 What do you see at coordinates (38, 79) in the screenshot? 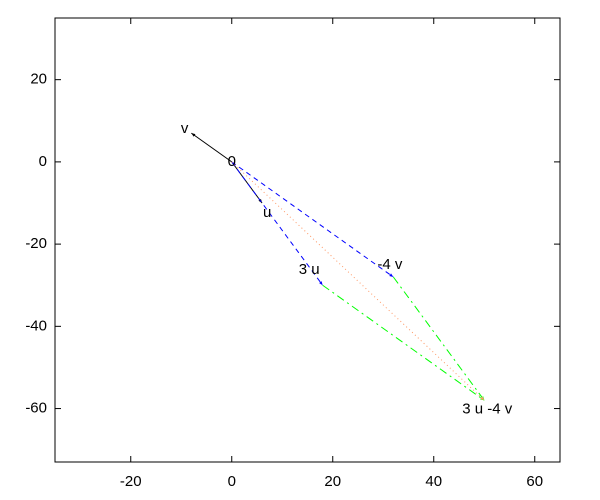
I see `y-tick-label: 20` at bounding box center [38, 79].